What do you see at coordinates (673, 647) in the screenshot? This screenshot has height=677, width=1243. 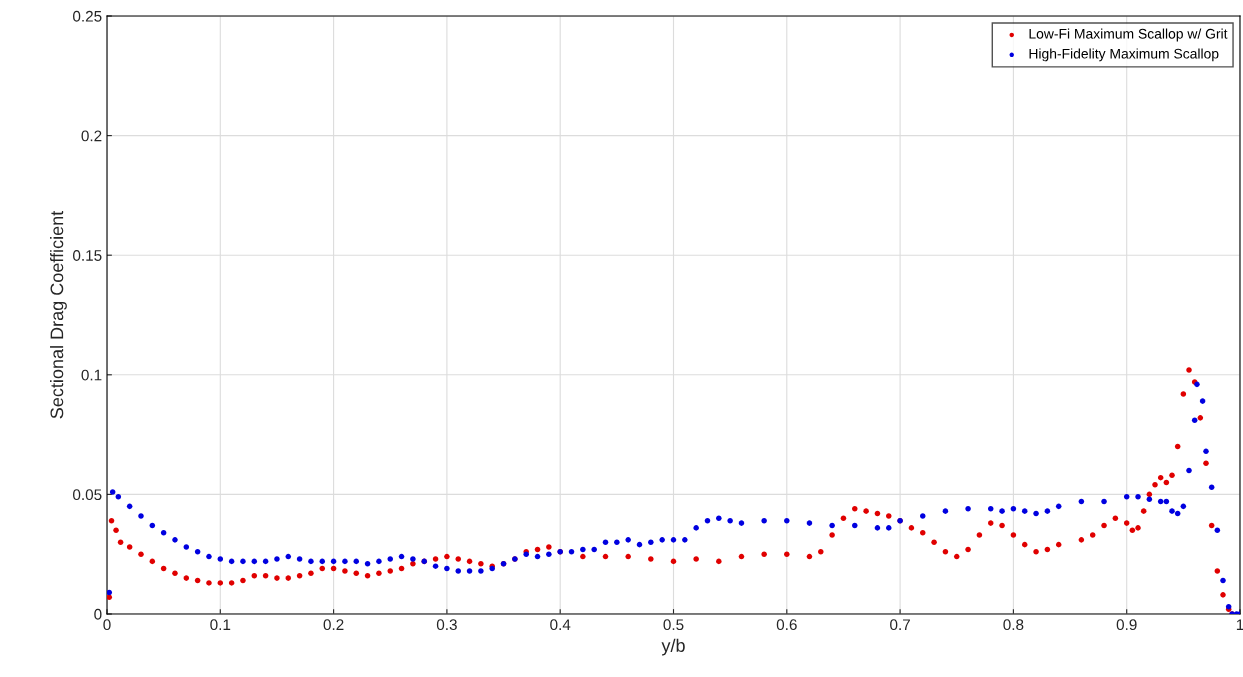 I see `x-axis-title: y/b` at bounding box center [673, 647].